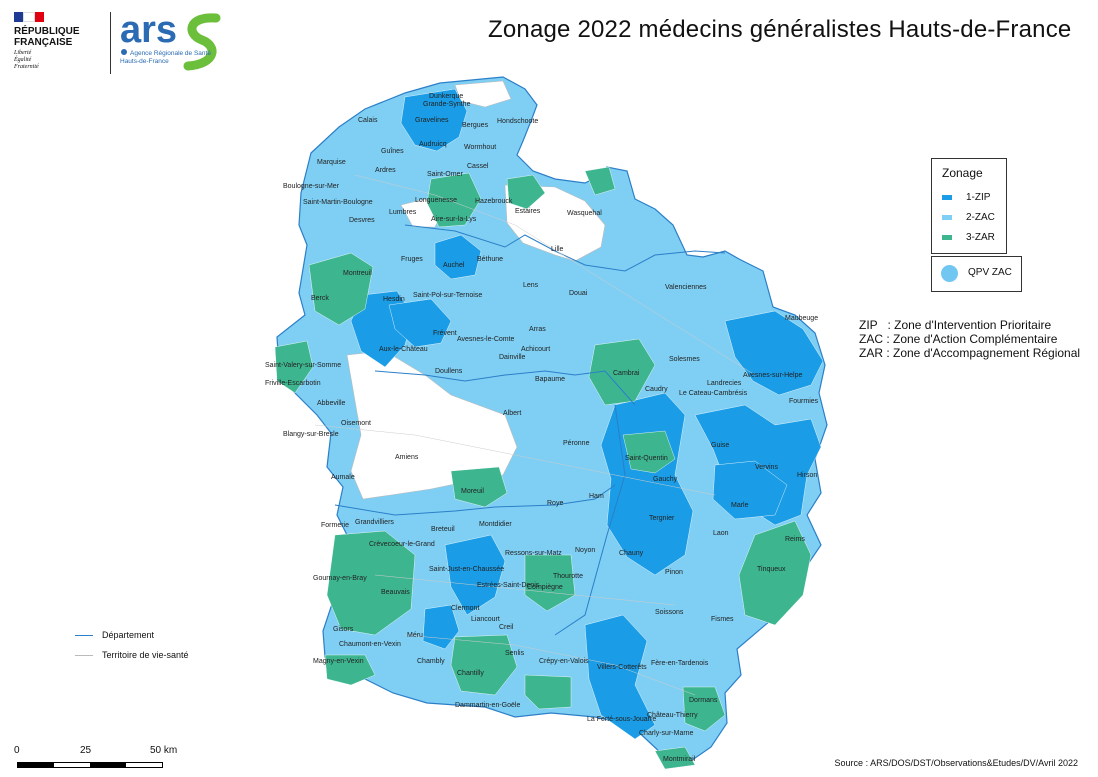  Describe the element at coordinates (512, 413) in the screenshot. I see `town-label: Albert` at that location.